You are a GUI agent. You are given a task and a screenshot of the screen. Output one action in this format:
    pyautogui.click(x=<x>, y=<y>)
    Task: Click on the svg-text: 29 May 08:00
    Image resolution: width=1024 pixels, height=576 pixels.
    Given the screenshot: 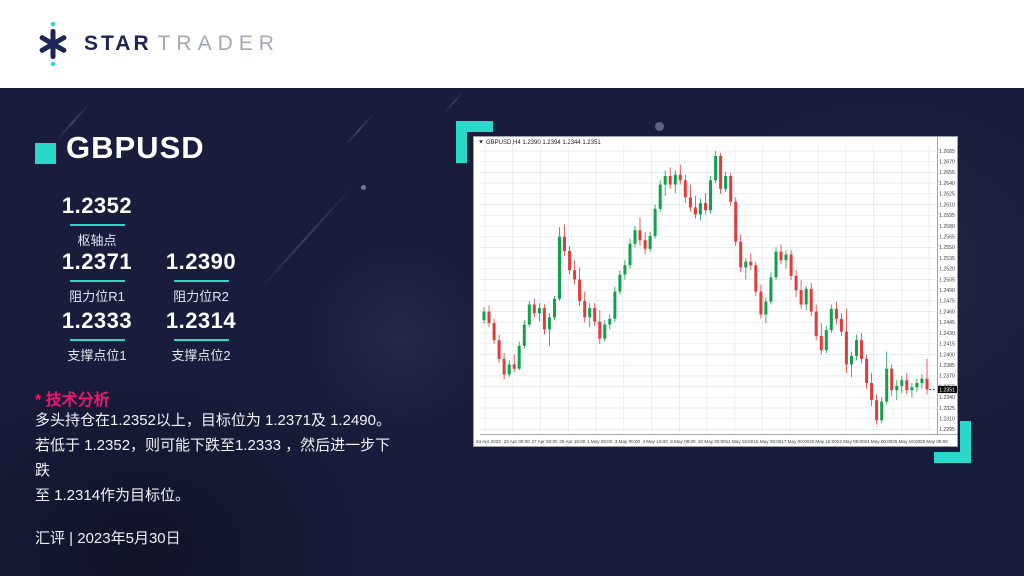 What is the action you would take?
    pyautogui.click(x=934, y=441)
    